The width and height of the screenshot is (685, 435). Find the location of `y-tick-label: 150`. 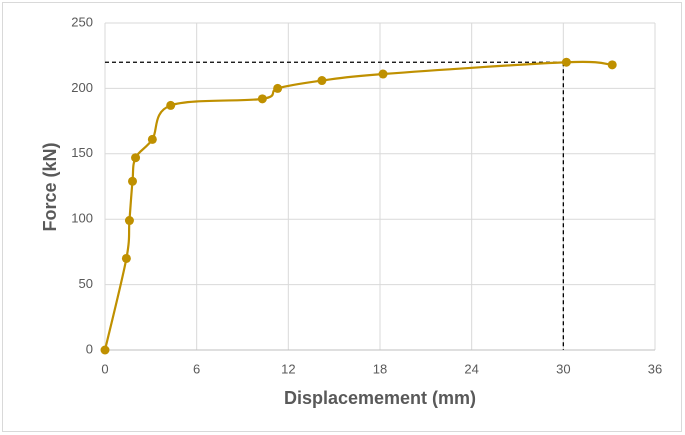

y-tick-label: 150 is located at coordinates (82, 152).